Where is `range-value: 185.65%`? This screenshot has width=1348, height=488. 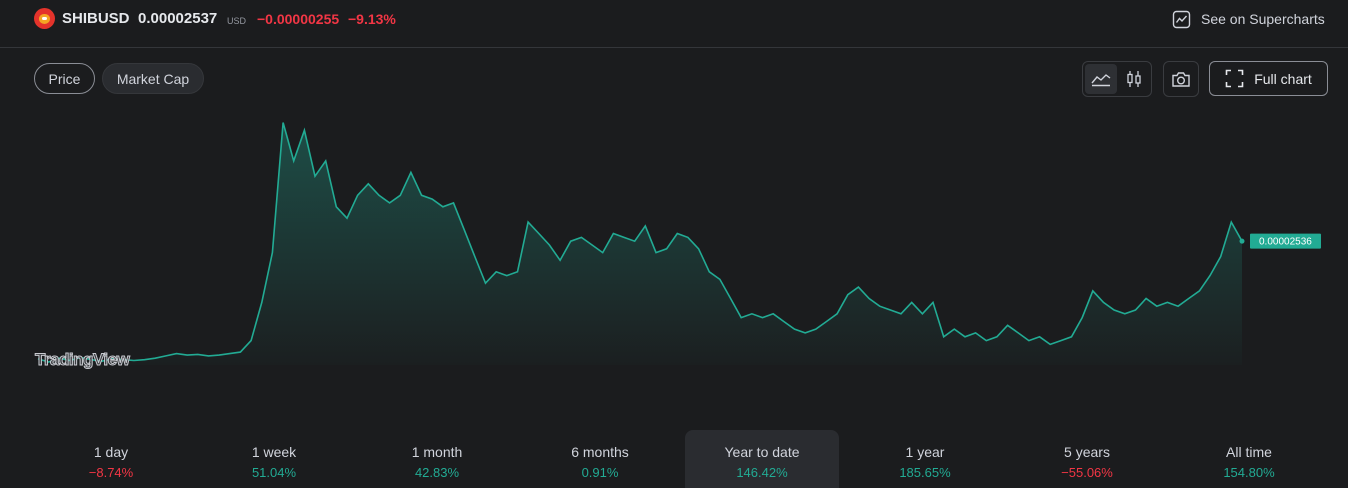 range-value: 185.65% is located at coordinates (925, 472).